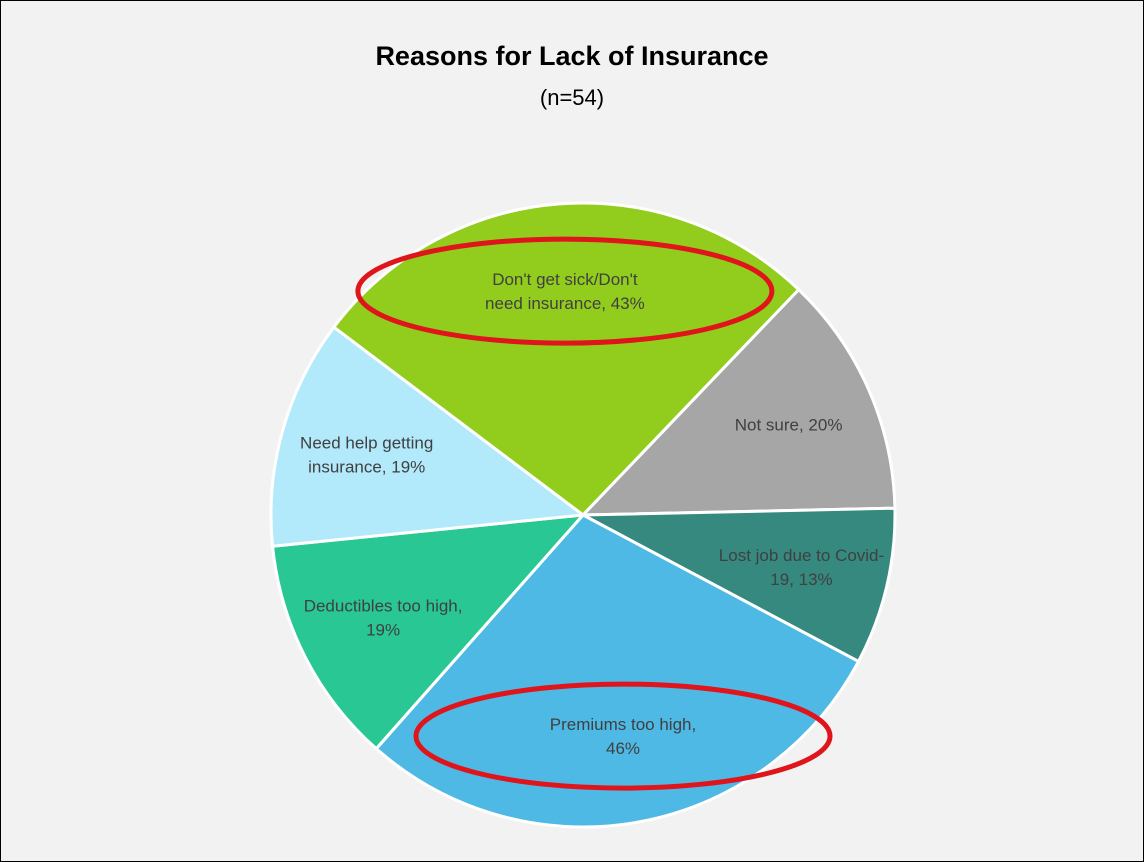  I want to click on slice-label-line: Not sure, 20%, so click(789, 425).